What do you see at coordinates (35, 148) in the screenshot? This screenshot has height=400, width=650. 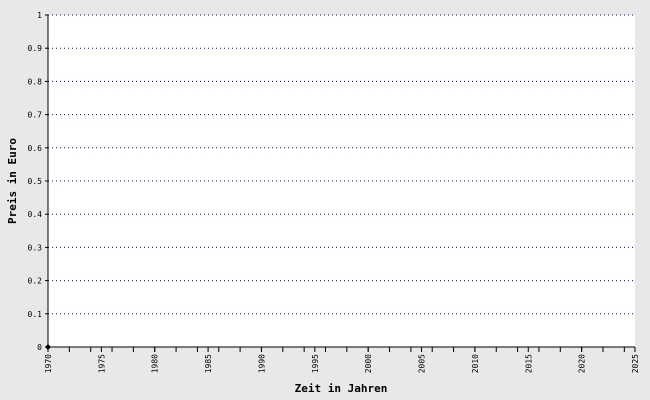 I see `y-tick-label: 0.6` at bounding box center [35, 148].